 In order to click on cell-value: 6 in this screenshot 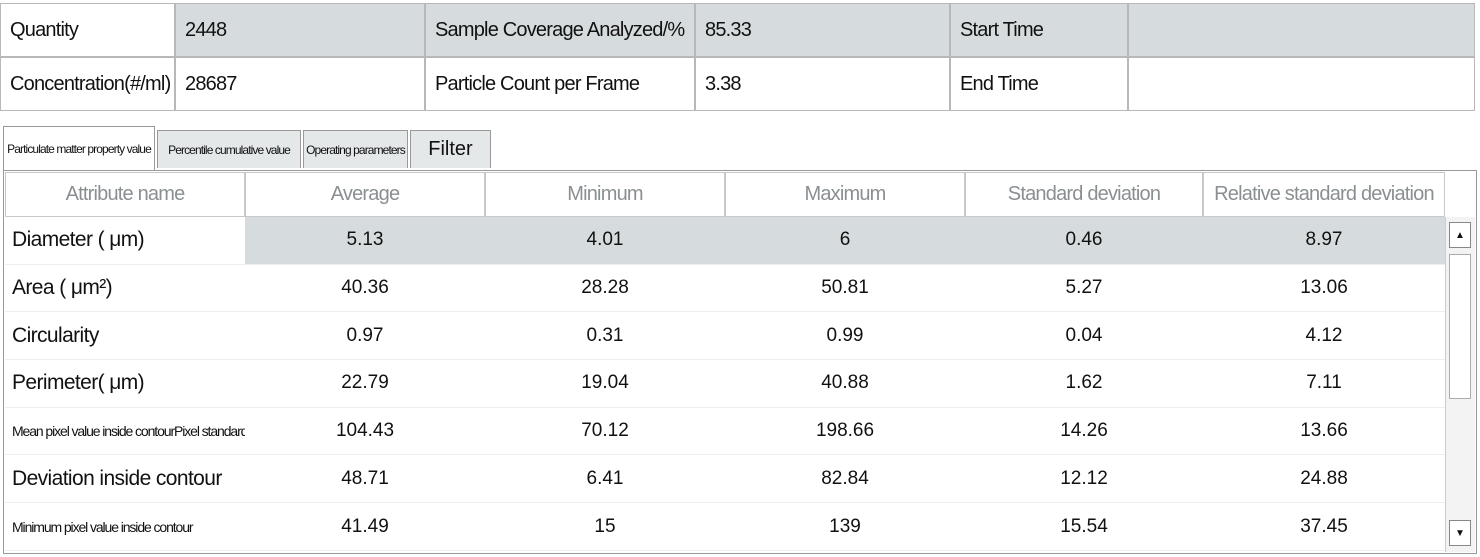, I will do `click(845, 241)`.